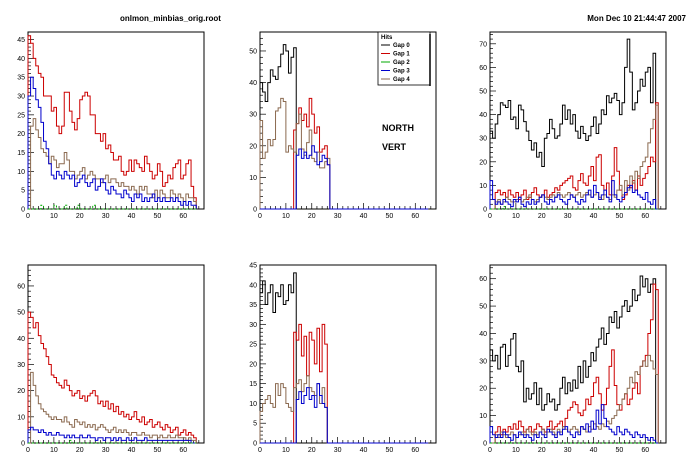 Image resolution: width=696 pixels, height=472 pixels. What do you see at coordinates (401, 46) in the screenshot?
I see `legend-label: Gap 0` at bounding box center [401, 46].